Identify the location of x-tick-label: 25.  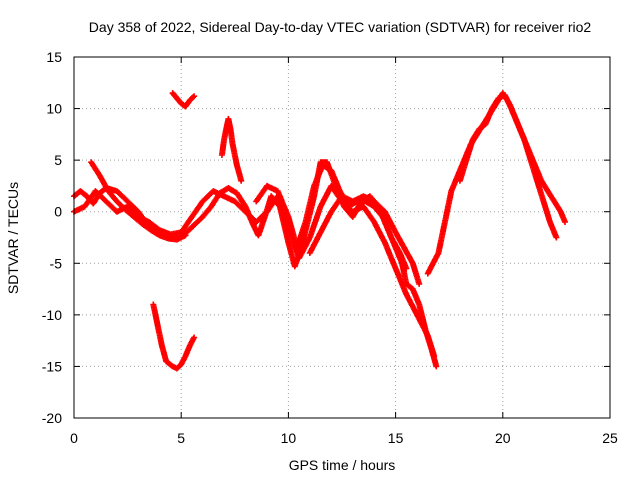
(610, 438).